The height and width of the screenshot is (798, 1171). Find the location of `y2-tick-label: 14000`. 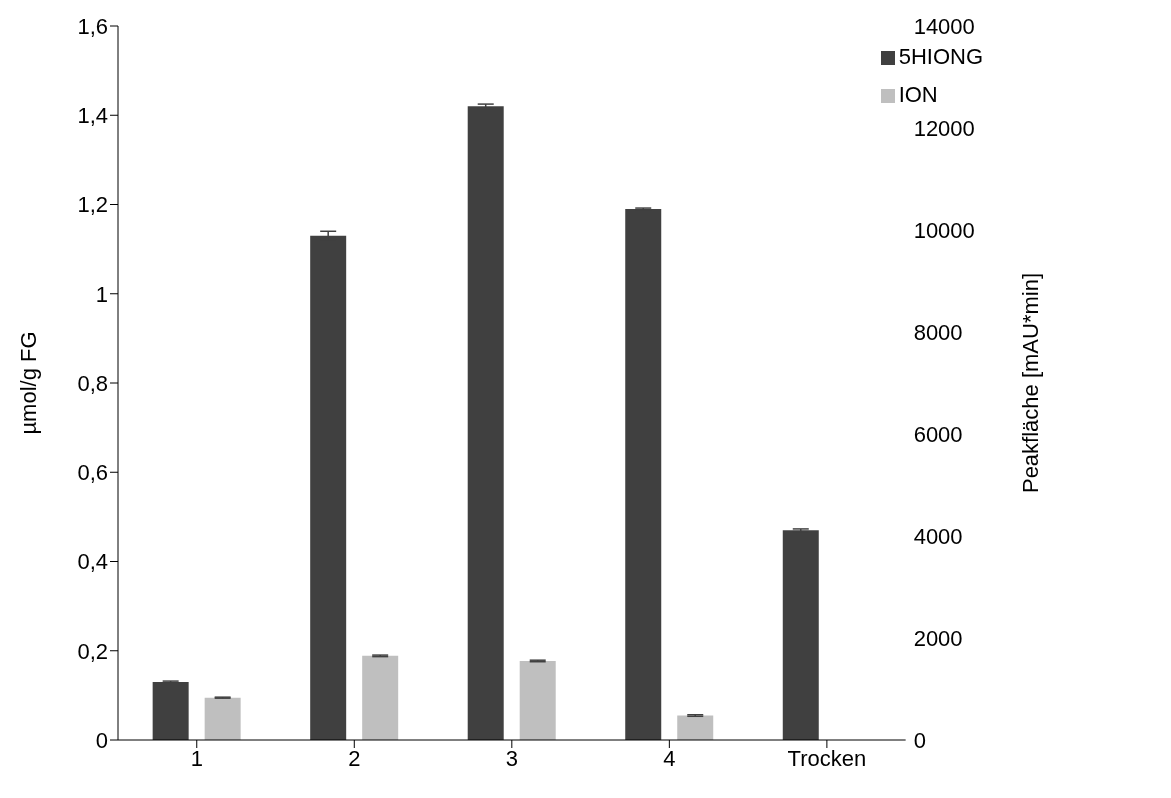

y2-tick-label: 14000 is located at coordinates (944, 26).